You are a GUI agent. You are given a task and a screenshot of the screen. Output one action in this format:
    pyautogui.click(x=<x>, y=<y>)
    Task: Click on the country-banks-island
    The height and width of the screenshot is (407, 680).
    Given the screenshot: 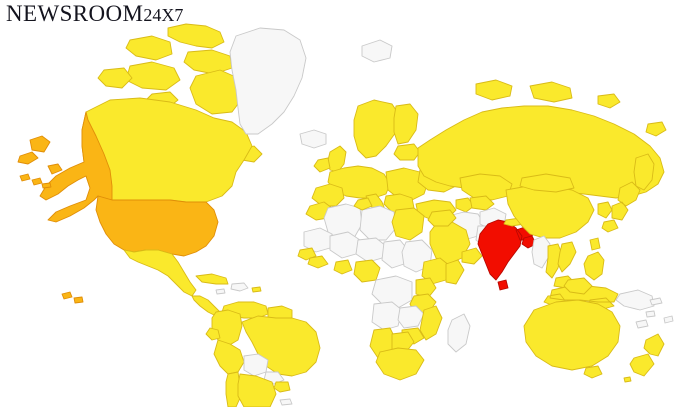 What is the action you would take?
    pyautogui.click(x=115, y=78)
    